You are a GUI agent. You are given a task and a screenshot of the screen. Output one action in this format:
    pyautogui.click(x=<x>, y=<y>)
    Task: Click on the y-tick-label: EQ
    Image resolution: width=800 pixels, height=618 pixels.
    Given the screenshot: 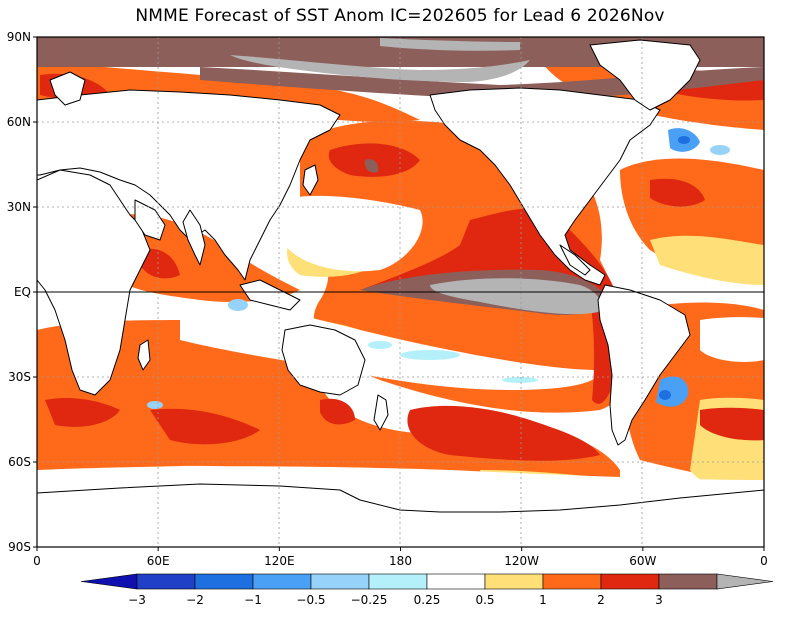 What is the action you would take?
    pyautogui.click(x=22, y=292)
    